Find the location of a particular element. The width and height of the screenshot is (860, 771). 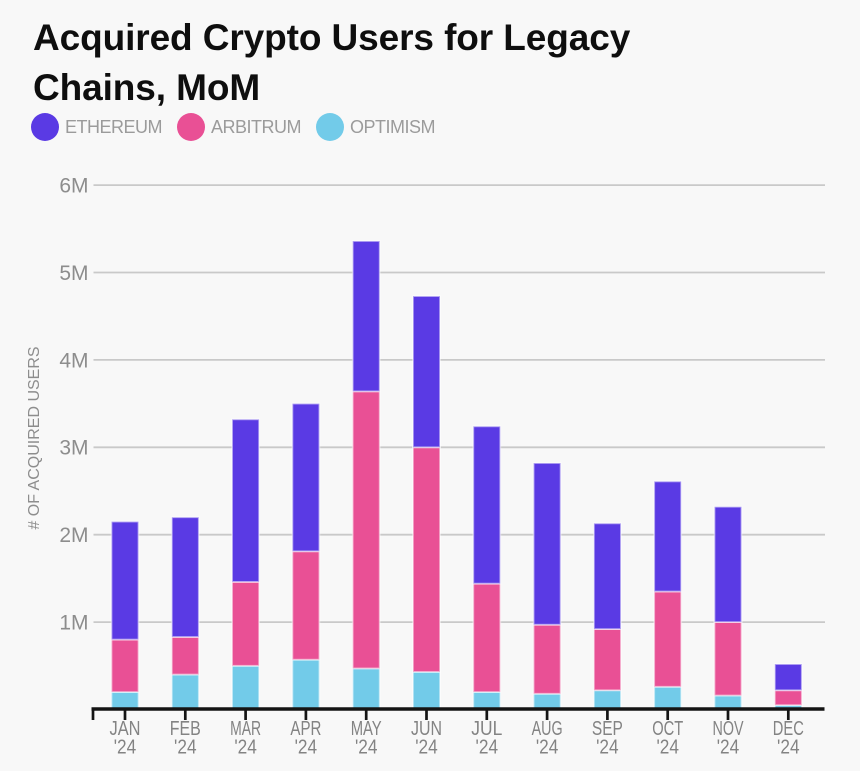

x-label-month: AUG is located at coordinates (547, 729).